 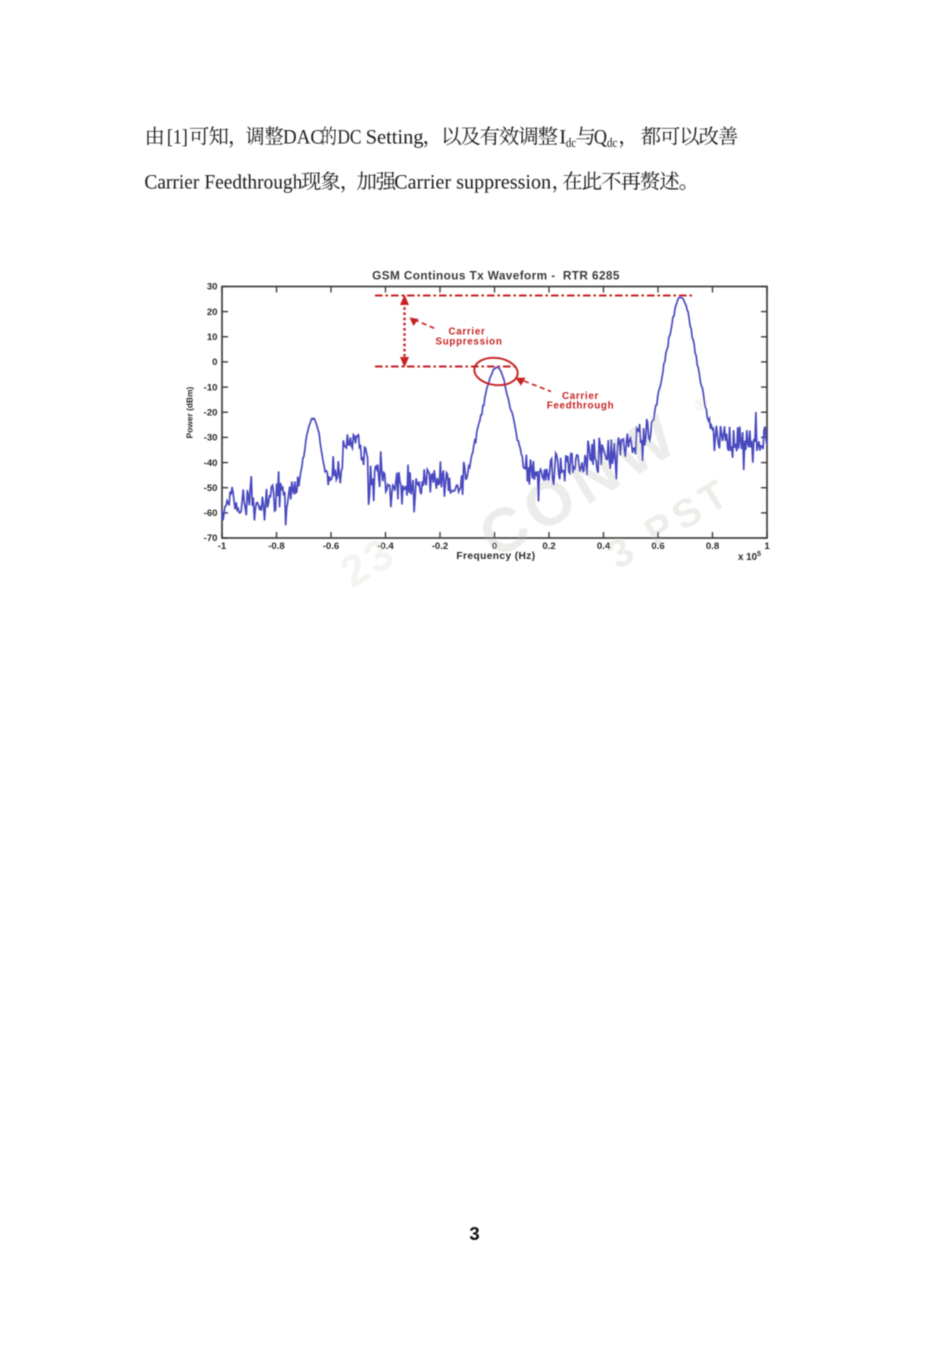 I want to click on svg-text: Frequency (Hz), so click(x=495, y=556).